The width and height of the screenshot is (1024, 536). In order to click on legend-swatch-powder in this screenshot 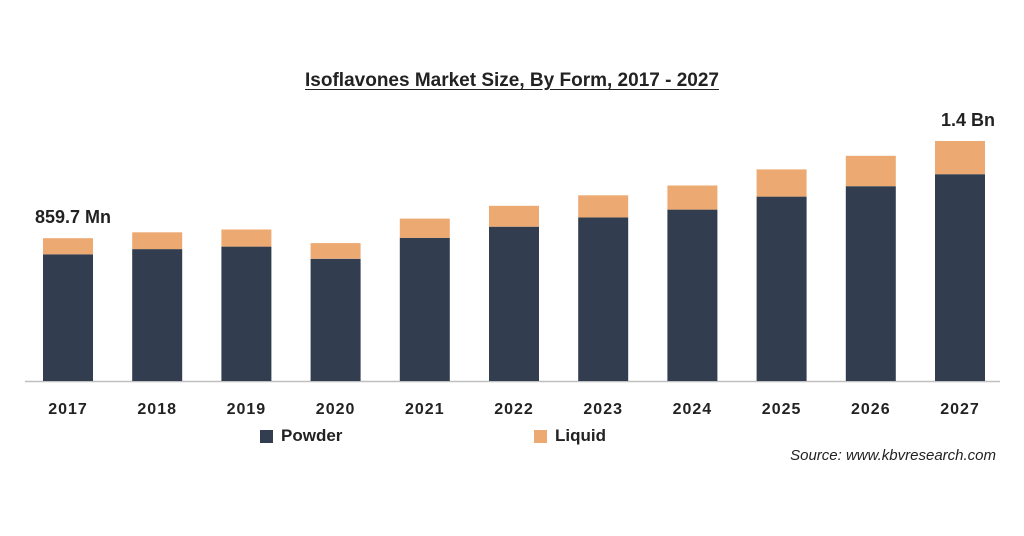, I will do `click(266, 436)`.